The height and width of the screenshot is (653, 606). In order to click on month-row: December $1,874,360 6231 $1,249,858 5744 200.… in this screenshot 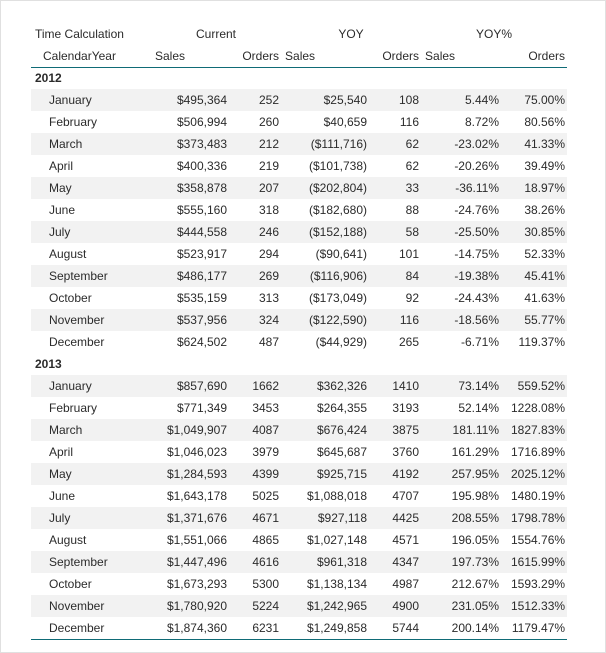, I will do `click(299, 628)`.